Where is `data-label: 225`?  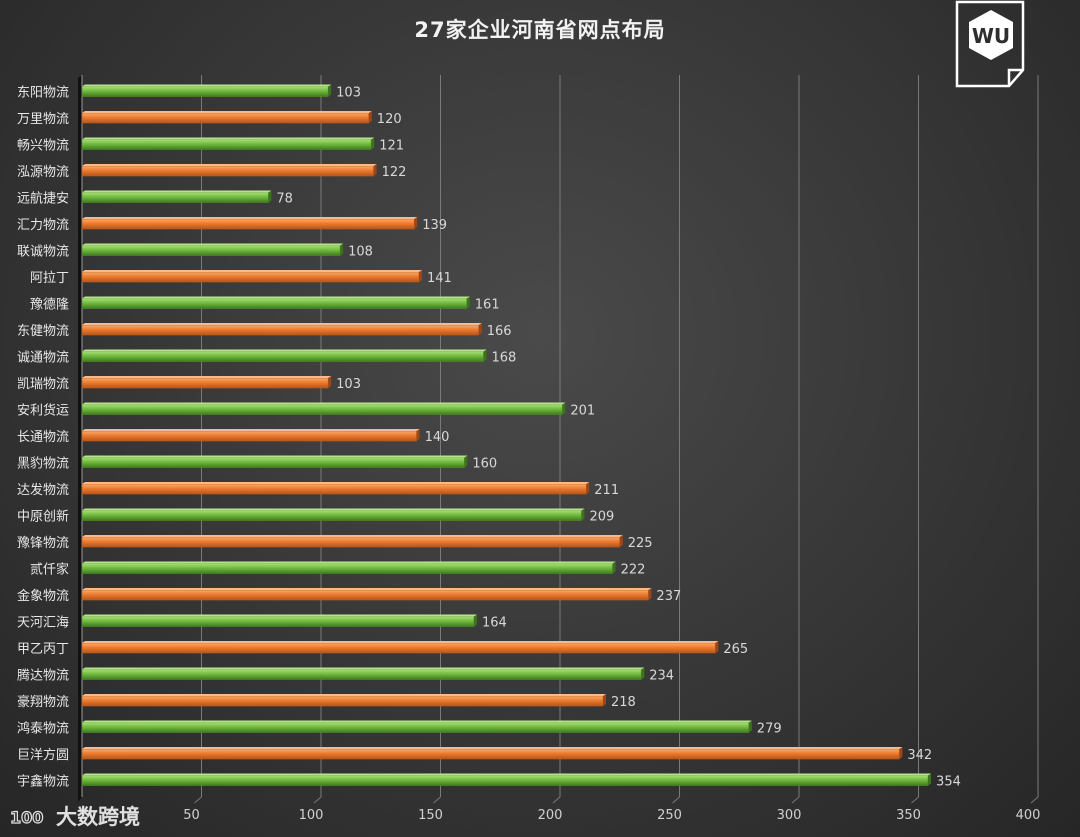
data-label: 225 is located at coordinates (640, 543).